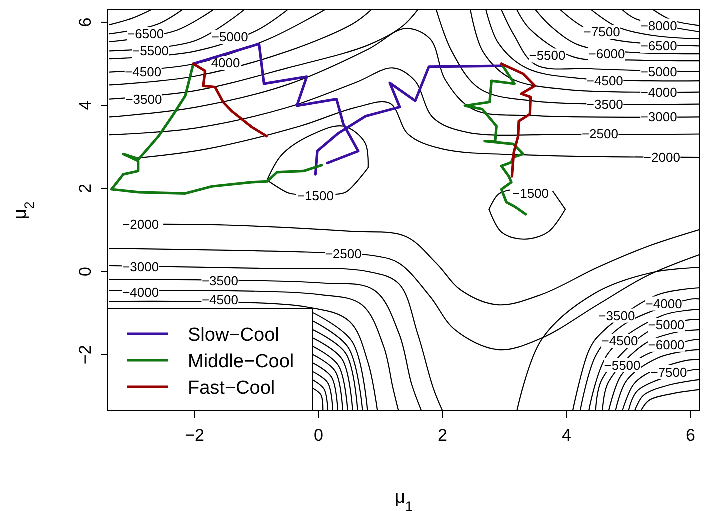 This screenshot has width=708, height=511. Describe the element at coordinates (85, 355) in the screenshot. I see `y-tick-label: −2` at that location.